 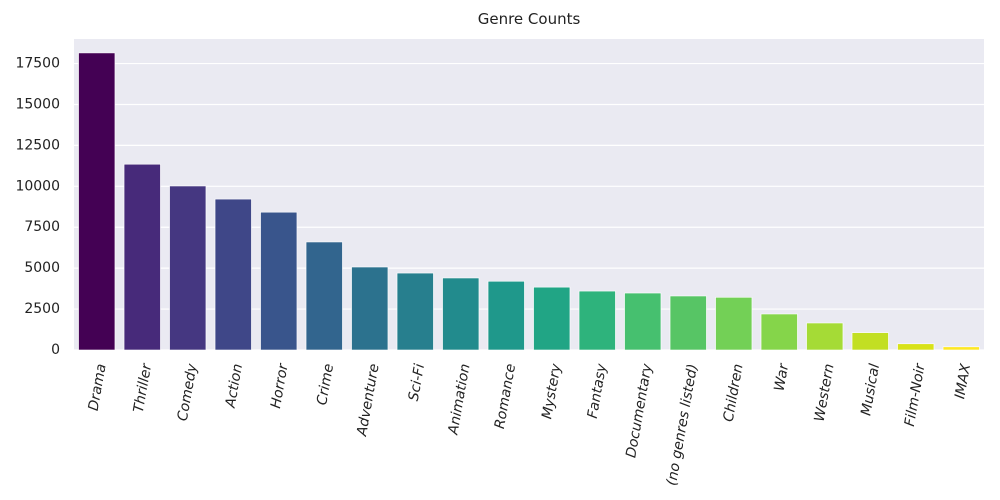 What do you see at coordinates (461, 314) in the screenshot?
I see `bar-animation` at bounding box center [461, 314].